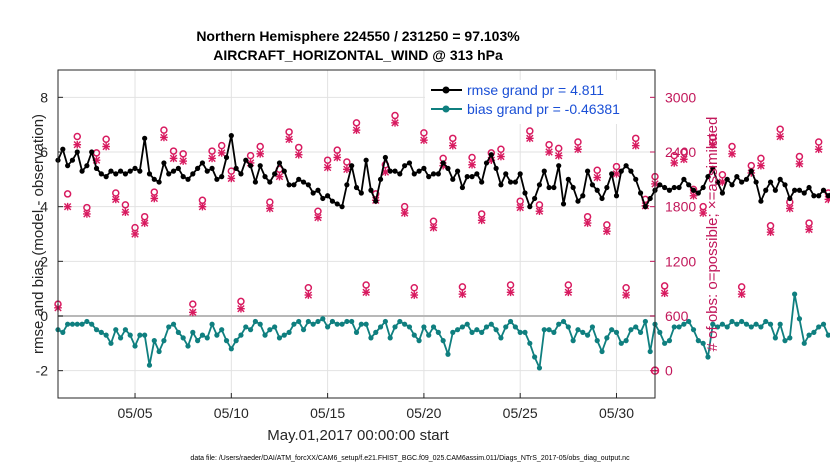 The width and height of the screenshot is (830, 470). Describe the element at coordinates (44, 97) in the screenshot. I see `y-tick-label: 8` at that location.